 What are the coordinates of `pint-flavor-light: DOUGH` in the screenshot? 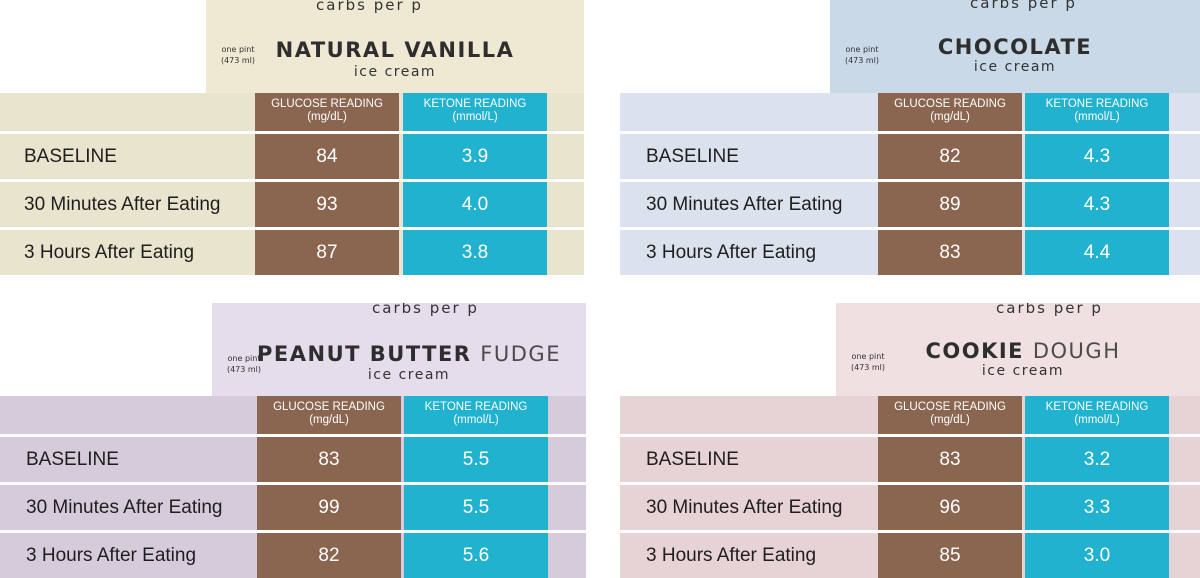 It's located at (1076, 351).